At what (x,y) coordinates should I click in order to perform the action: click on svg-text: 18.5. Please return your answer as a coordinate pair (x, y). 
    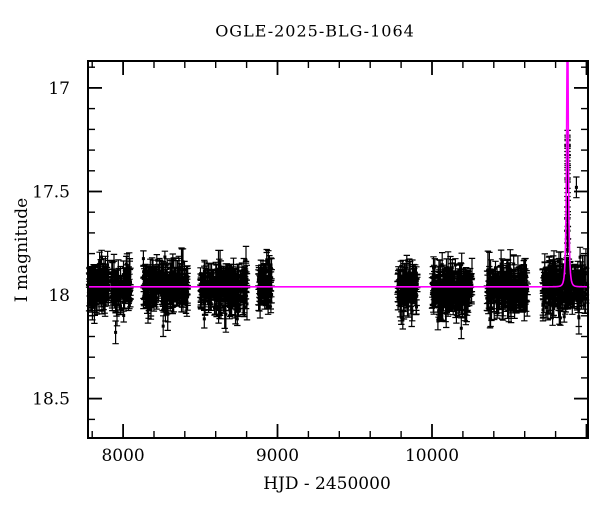
    Looking at the image, I should click on (51, 400).